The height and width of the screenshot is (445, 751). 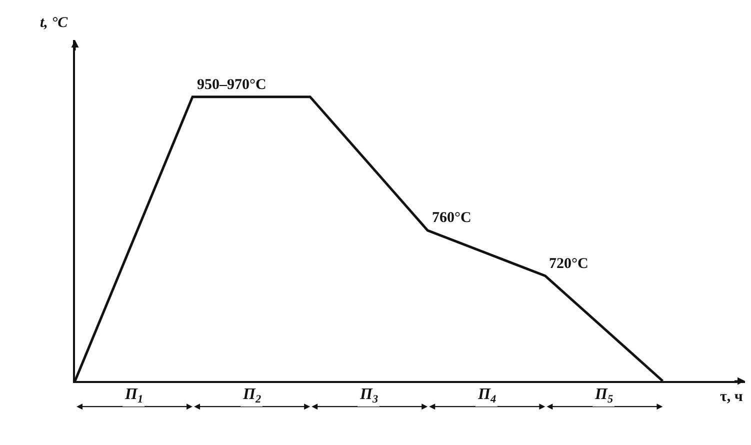 I want to click on text: 950–970°C, so click(x=231, y=85).